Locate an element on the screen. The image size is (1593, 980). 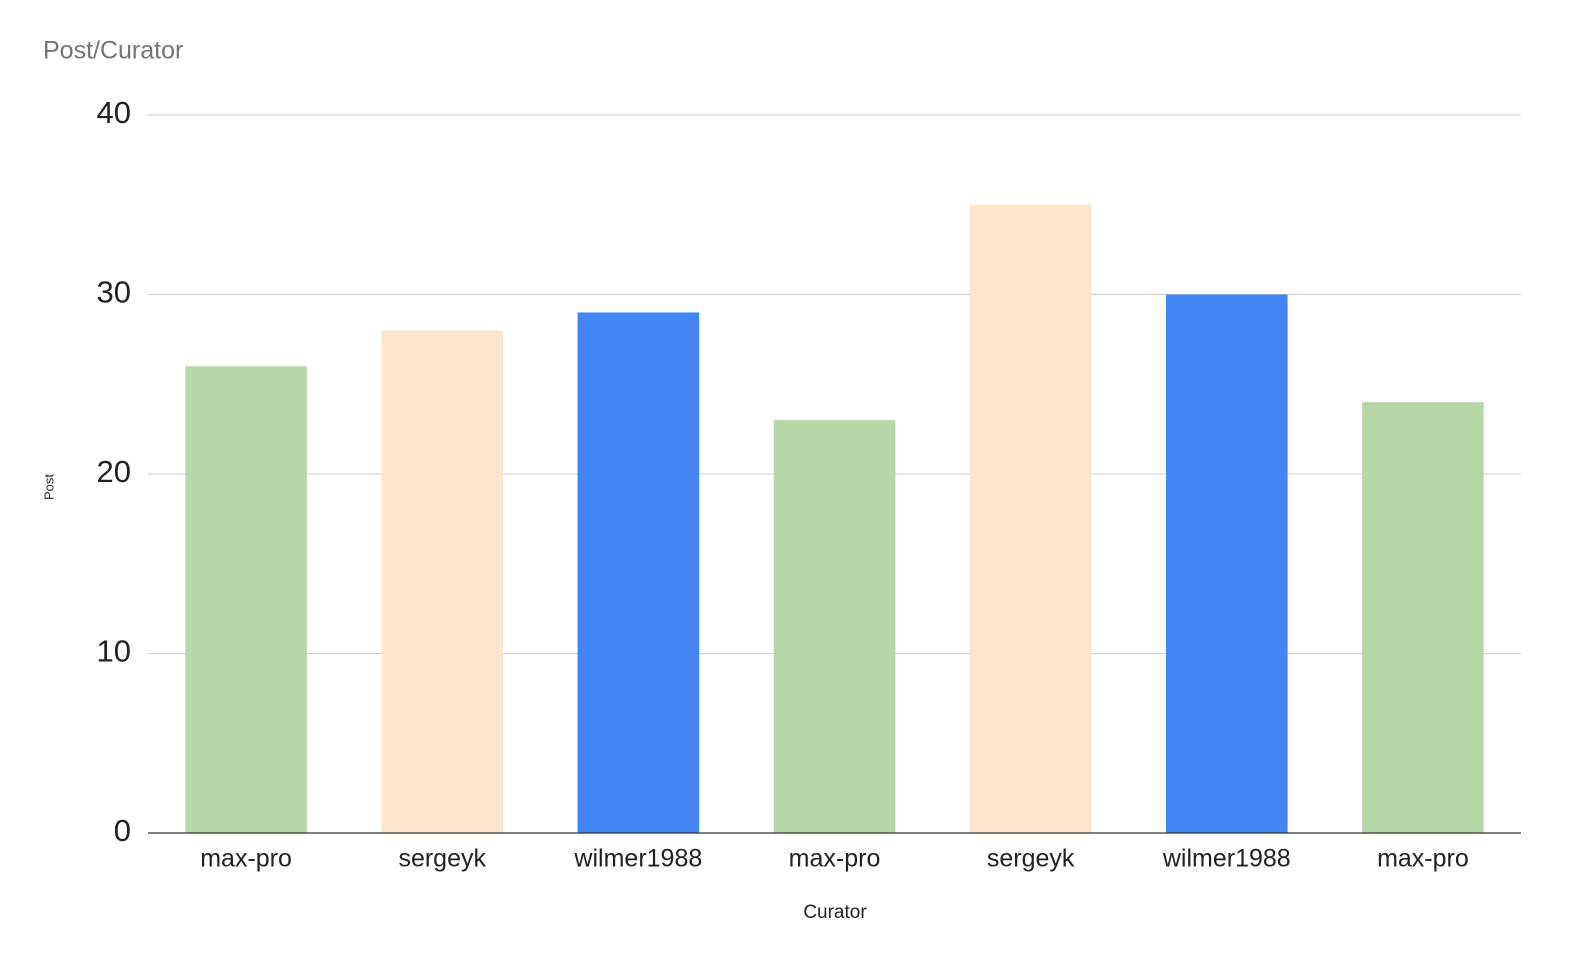
y-tick-label: 40 is located at coordinates (114, 112).